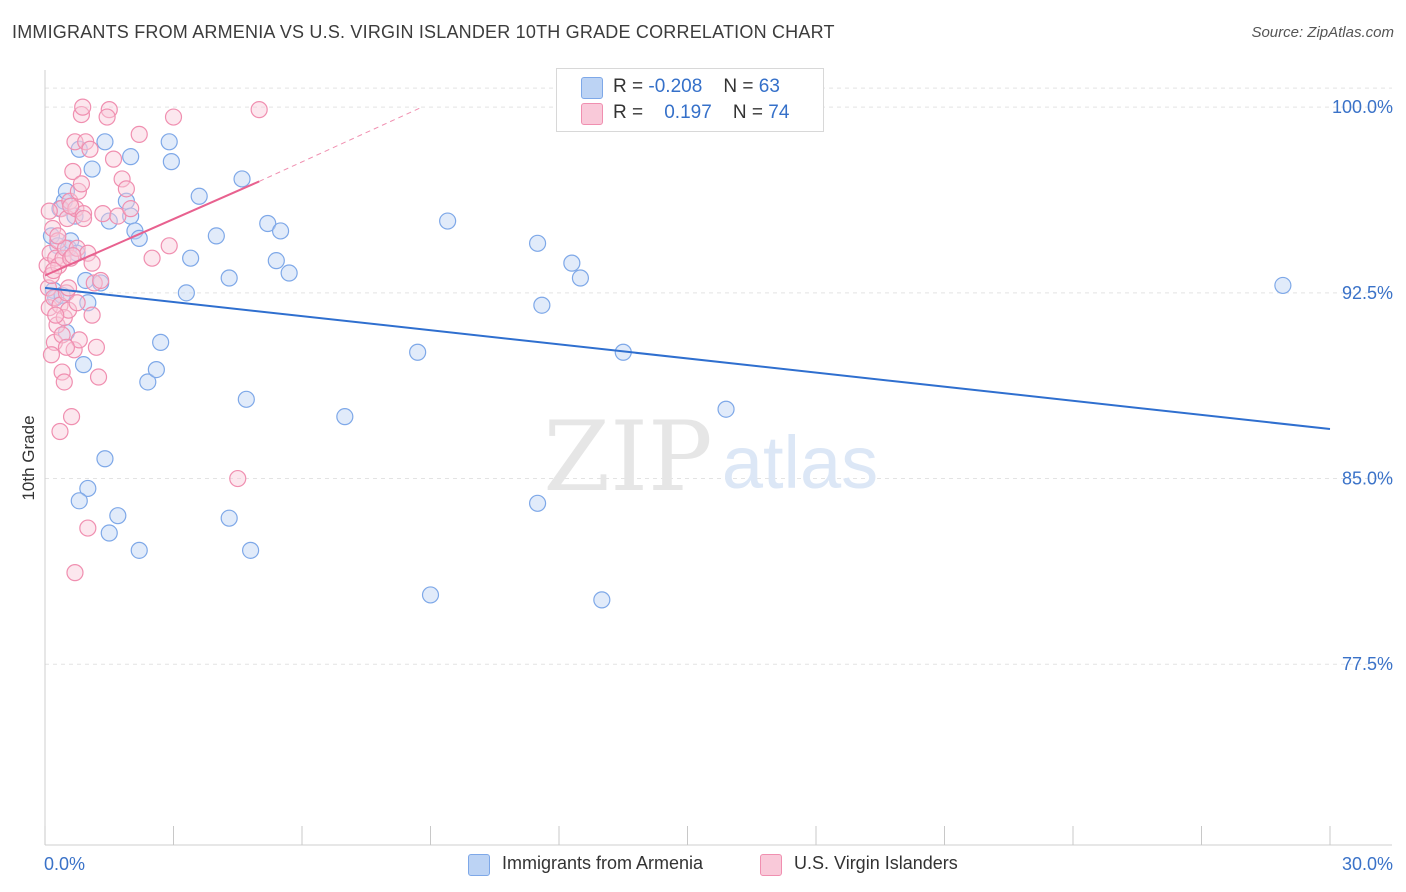 This screenshot has height=892, width=1406. I want to click on x-tick-label-max: 30.0%, so click(1367, 864).